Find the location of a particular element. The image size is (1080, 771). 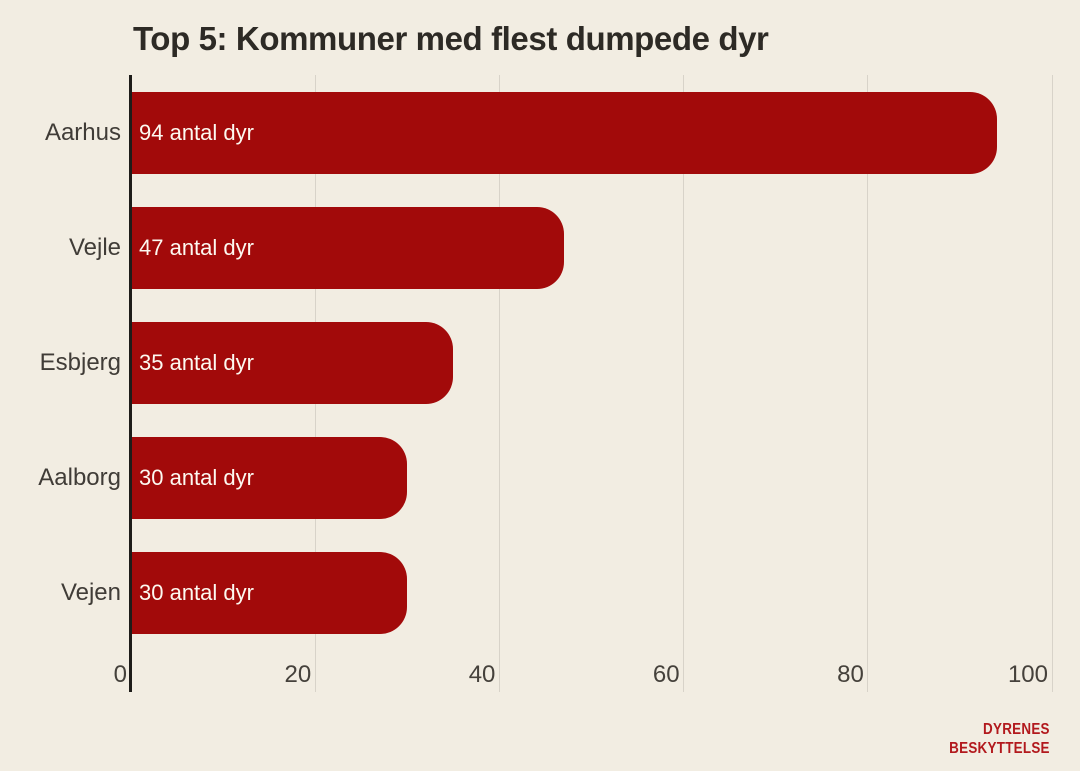

bar-value-label: 47 antal dyr is located at coordinates (196, 247).